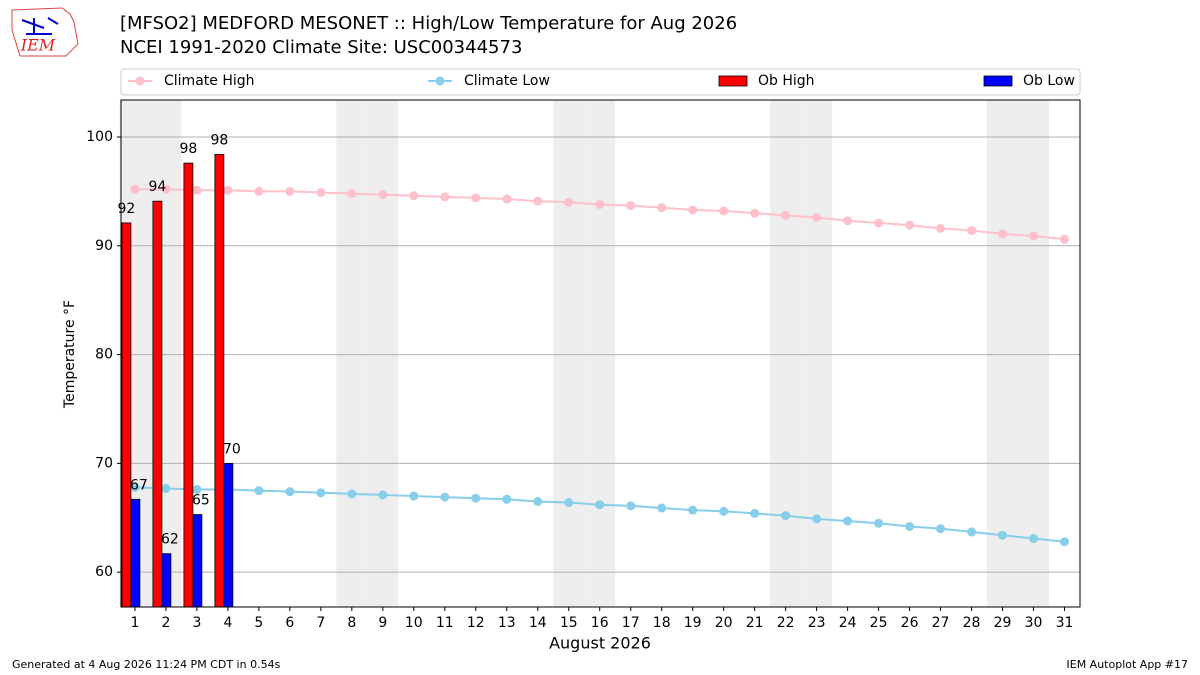  Describe the element at coordinates (755, 623) in the screenshot. I see `x-tick-label: 21` at that location.